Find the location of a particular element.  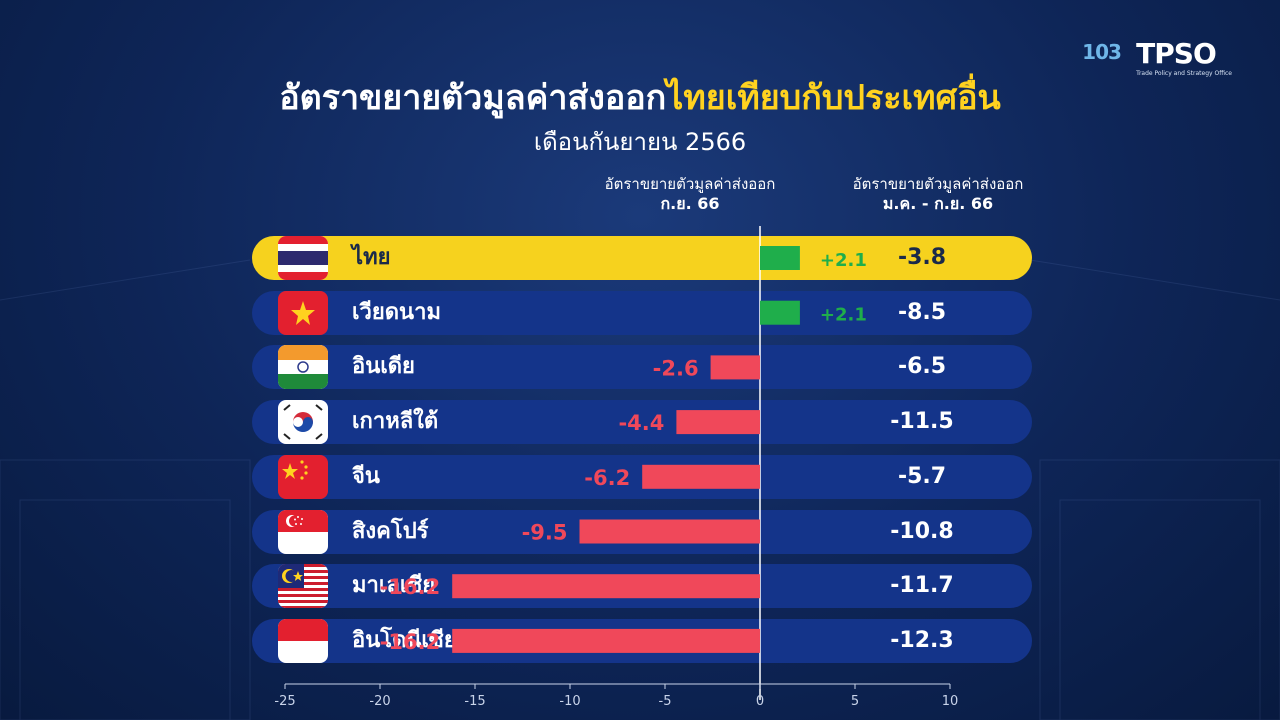

tpso-logo-tagline: Trade Policy and Strategy Office is located at coordinates (1184, 73).